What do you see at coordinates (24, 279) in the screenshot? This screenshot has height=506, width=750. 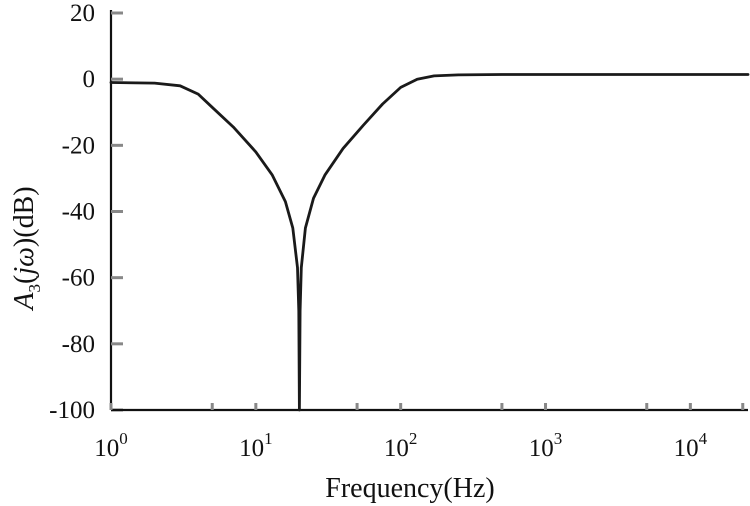 I see `y-axis-title-open: (` at bounding box center [24, 279].